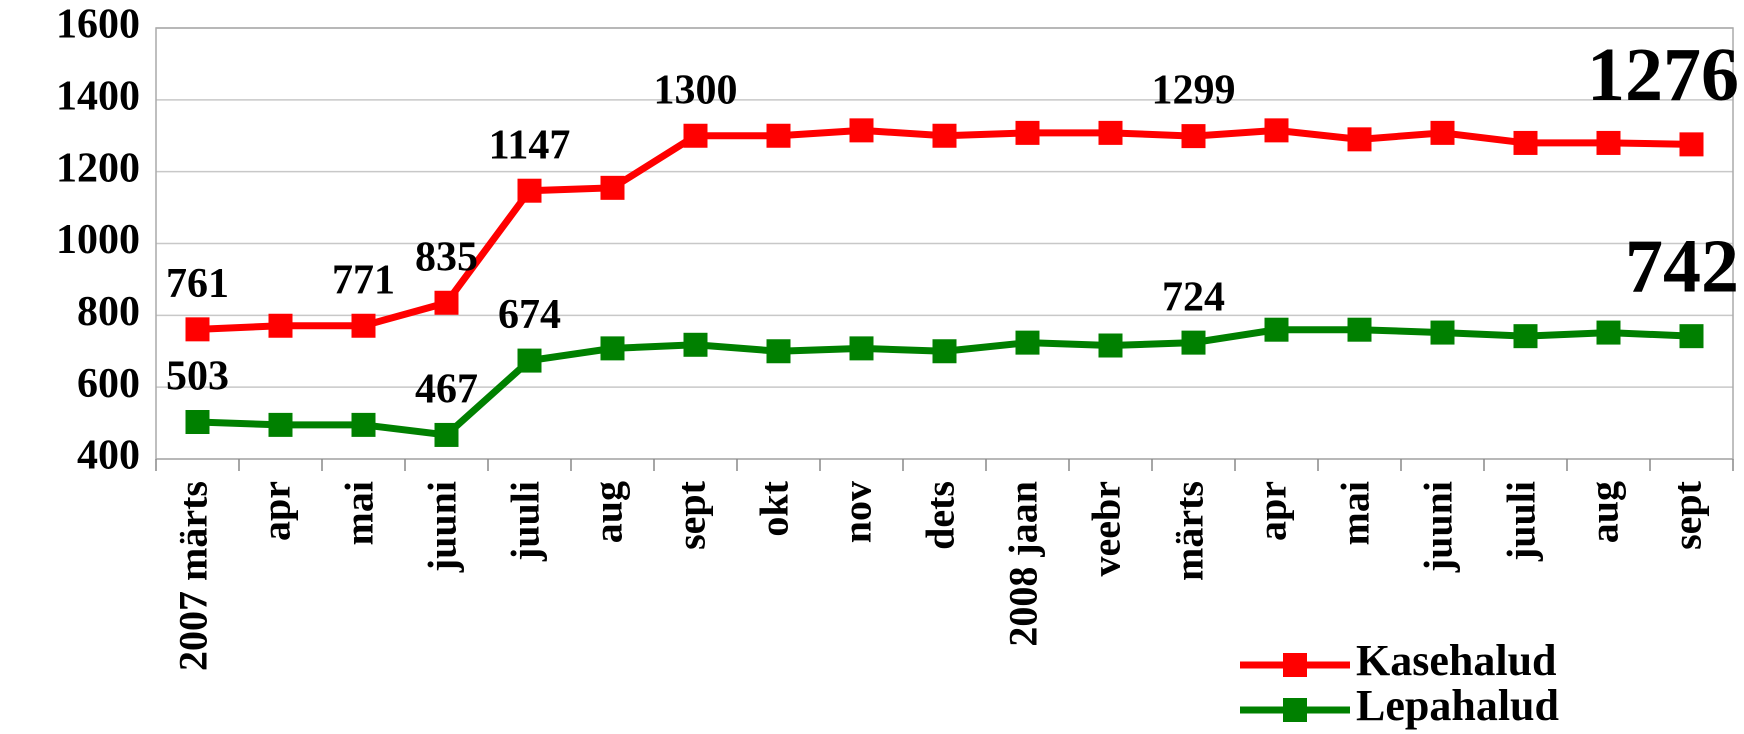 The height and width of the screenshot is (734, 1744). What do you see at coordinates (857, 512) in the screenshot?
I see `x-tick-label: nov` at bounding box center [857, 512].